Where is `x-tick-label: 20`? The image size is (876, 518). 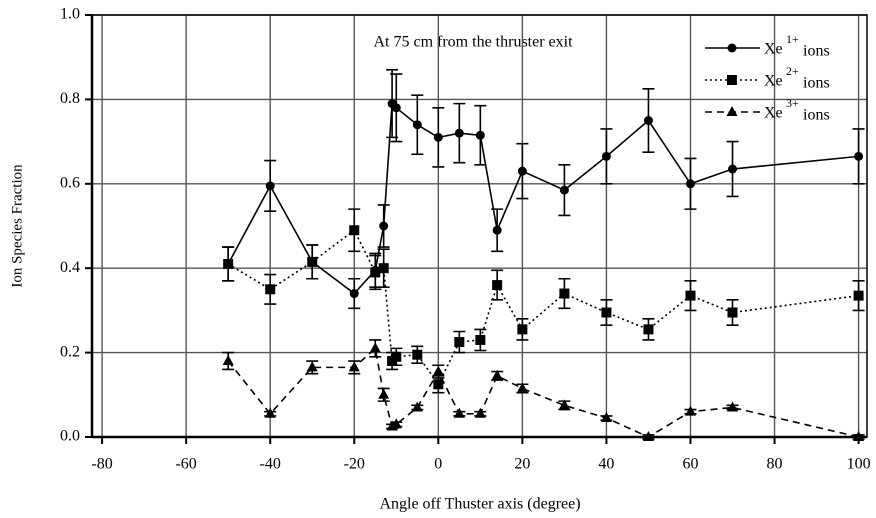 x-tick-label: 20 is located at coordinates (522, 464).